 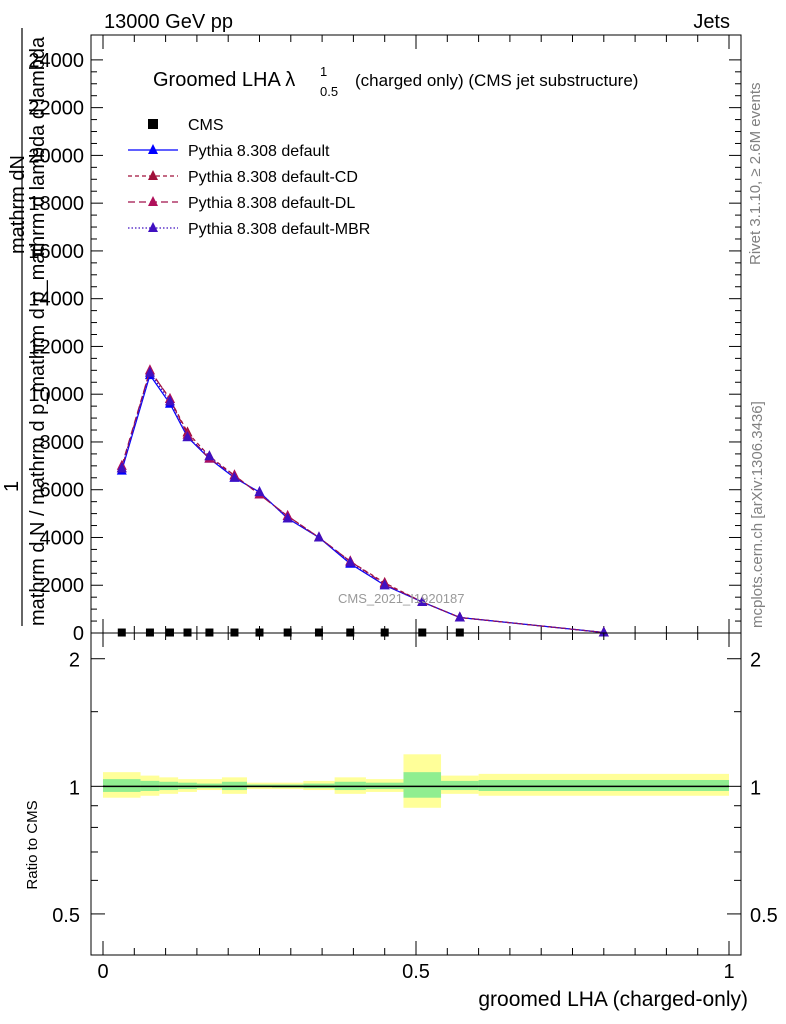 I want to click on ratio-y-tick-label-right: 1, so click(x=755, y=788).